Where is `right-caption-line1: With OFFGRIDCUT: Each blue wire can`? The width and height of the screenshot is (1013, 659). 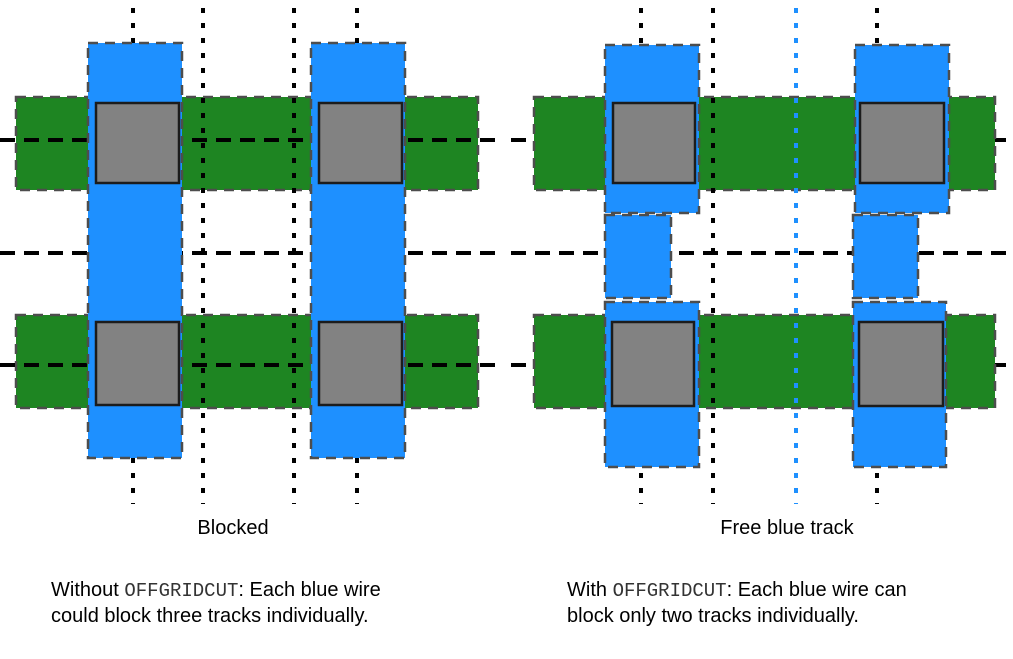 right-caption-line1: With OFFGRIDCUT: Each blue wire can is located at coordinates (737, 591).